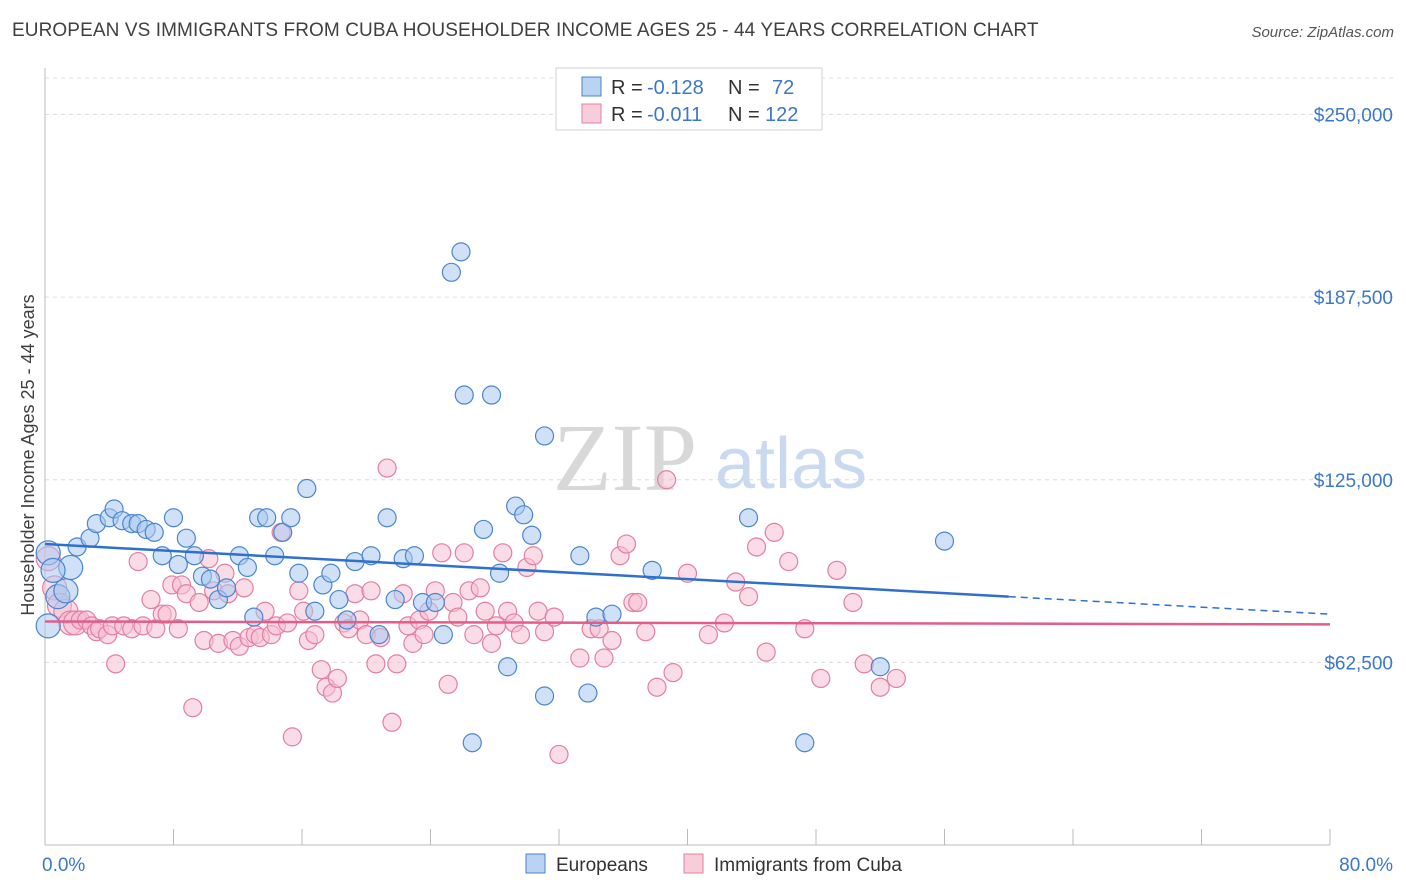  What do you see at coordinates (1353, 116) in the screenshot?
I see `y-tick-label: $250,000` at bounding box center [1353, 116].